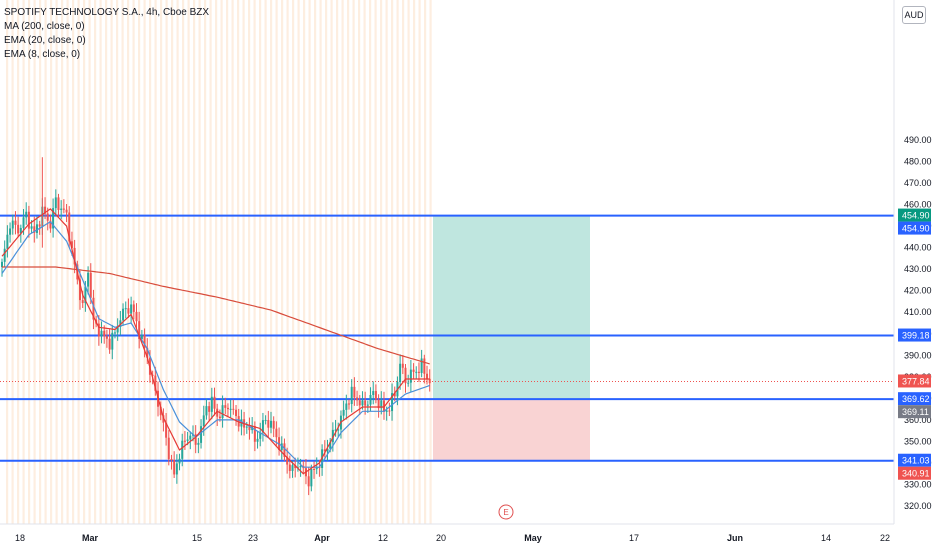  What do you see at coordinates (918, 420) in the screenshot?
I see `price-tick-label: 360.00` at bounding box center [918, 420].